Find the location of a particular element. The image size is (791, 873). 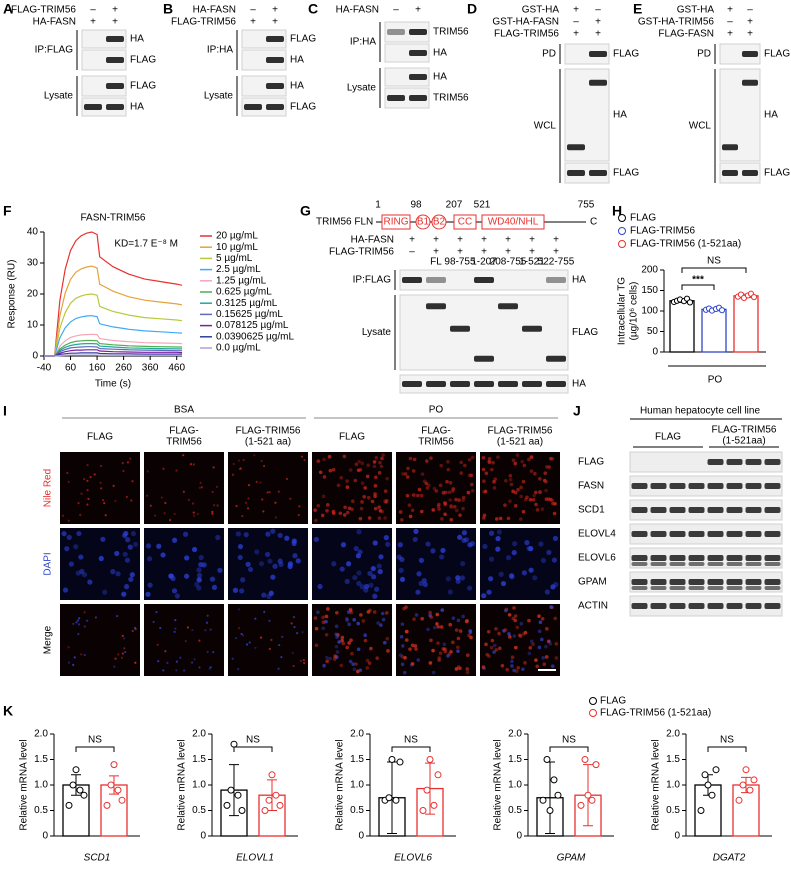

y-tick-label: 0.5 is located at coordinates (41, 810).